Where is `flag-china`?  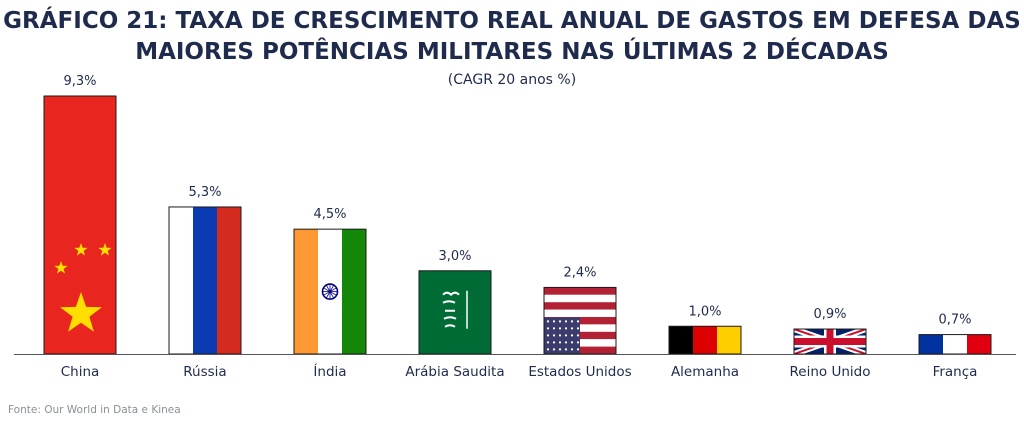 flag-china is located at coordinates (80, 225).